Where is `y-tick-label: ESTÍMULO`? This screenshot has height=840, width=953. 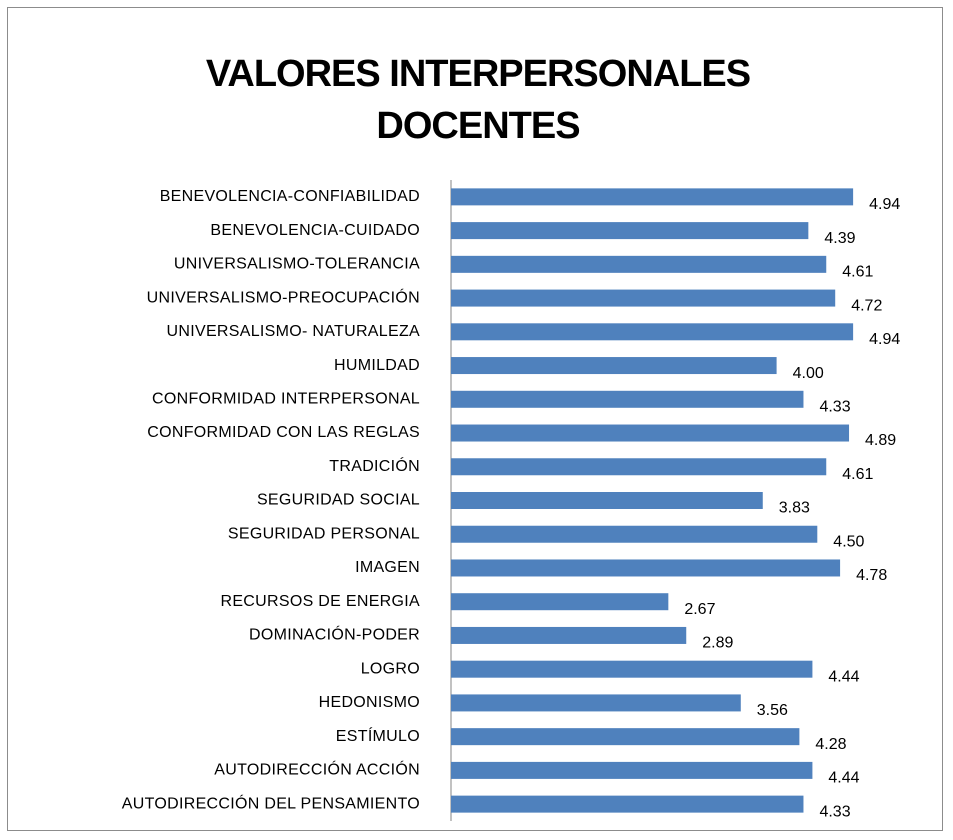 y-tick-label: ESTÍMULO is located at coordinates (378, 735).